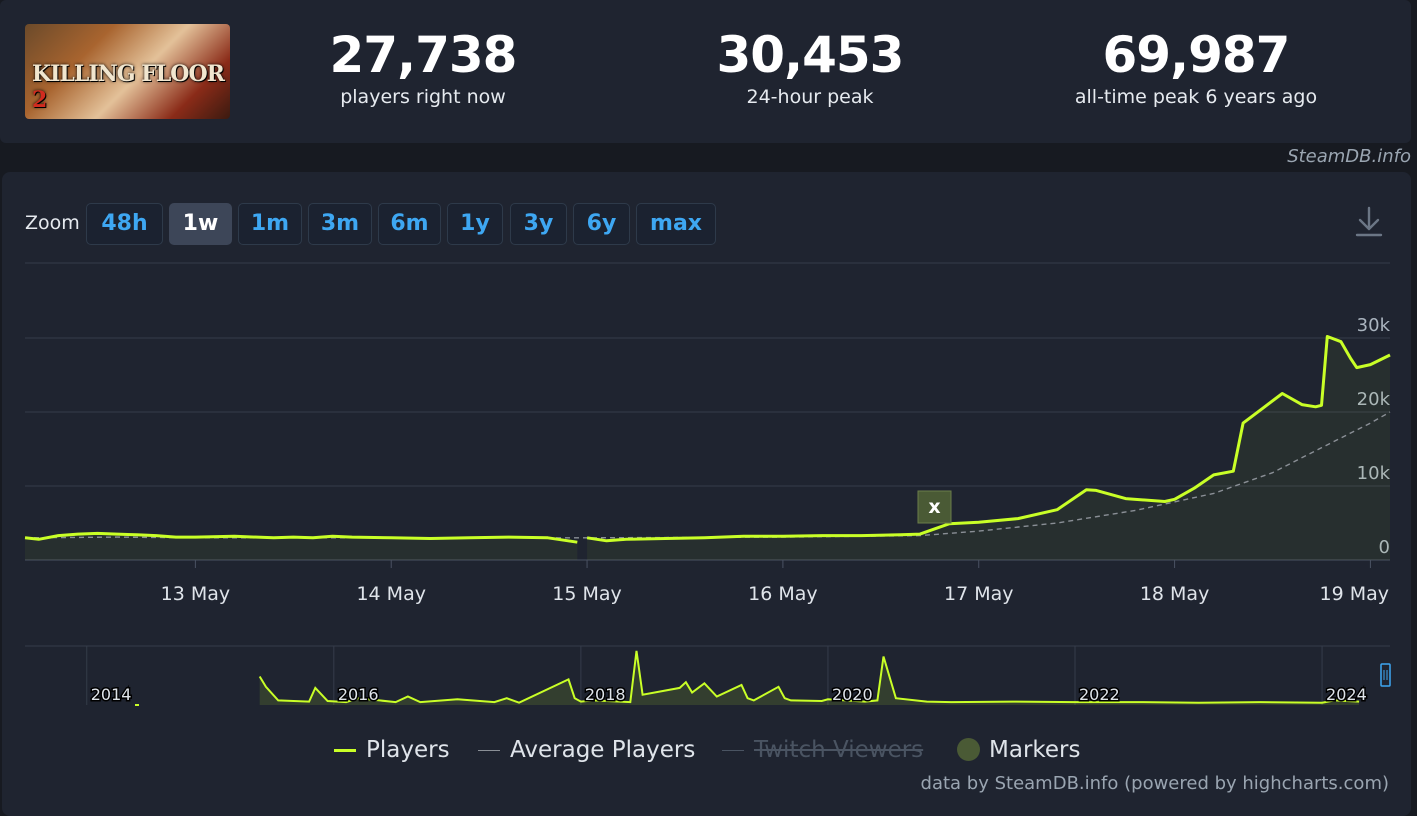 This screenshot has height=816, width=1417. Describe the element at coordinates (345, 750) in the screenshot. I see `legend-players-swatch` at that location.